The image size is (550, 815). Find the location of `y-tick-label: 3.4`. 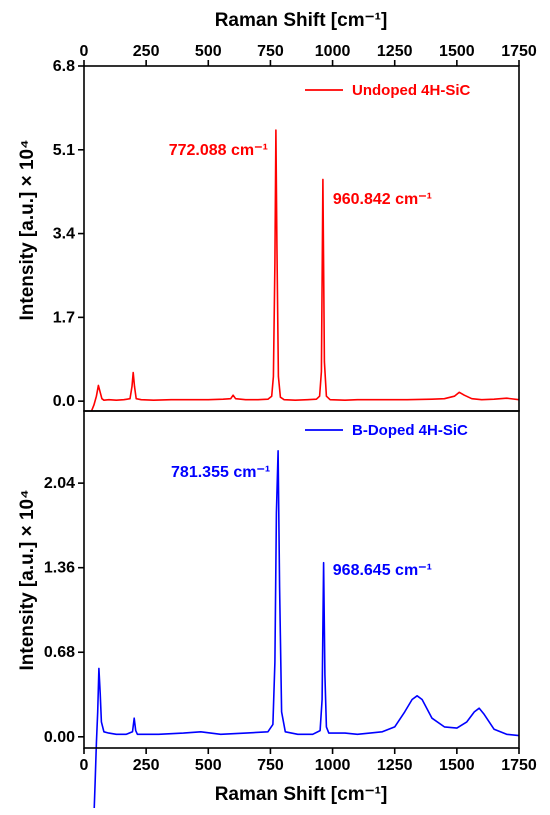

y-tick-label: 3.4 is located at coordinates (64, 234).